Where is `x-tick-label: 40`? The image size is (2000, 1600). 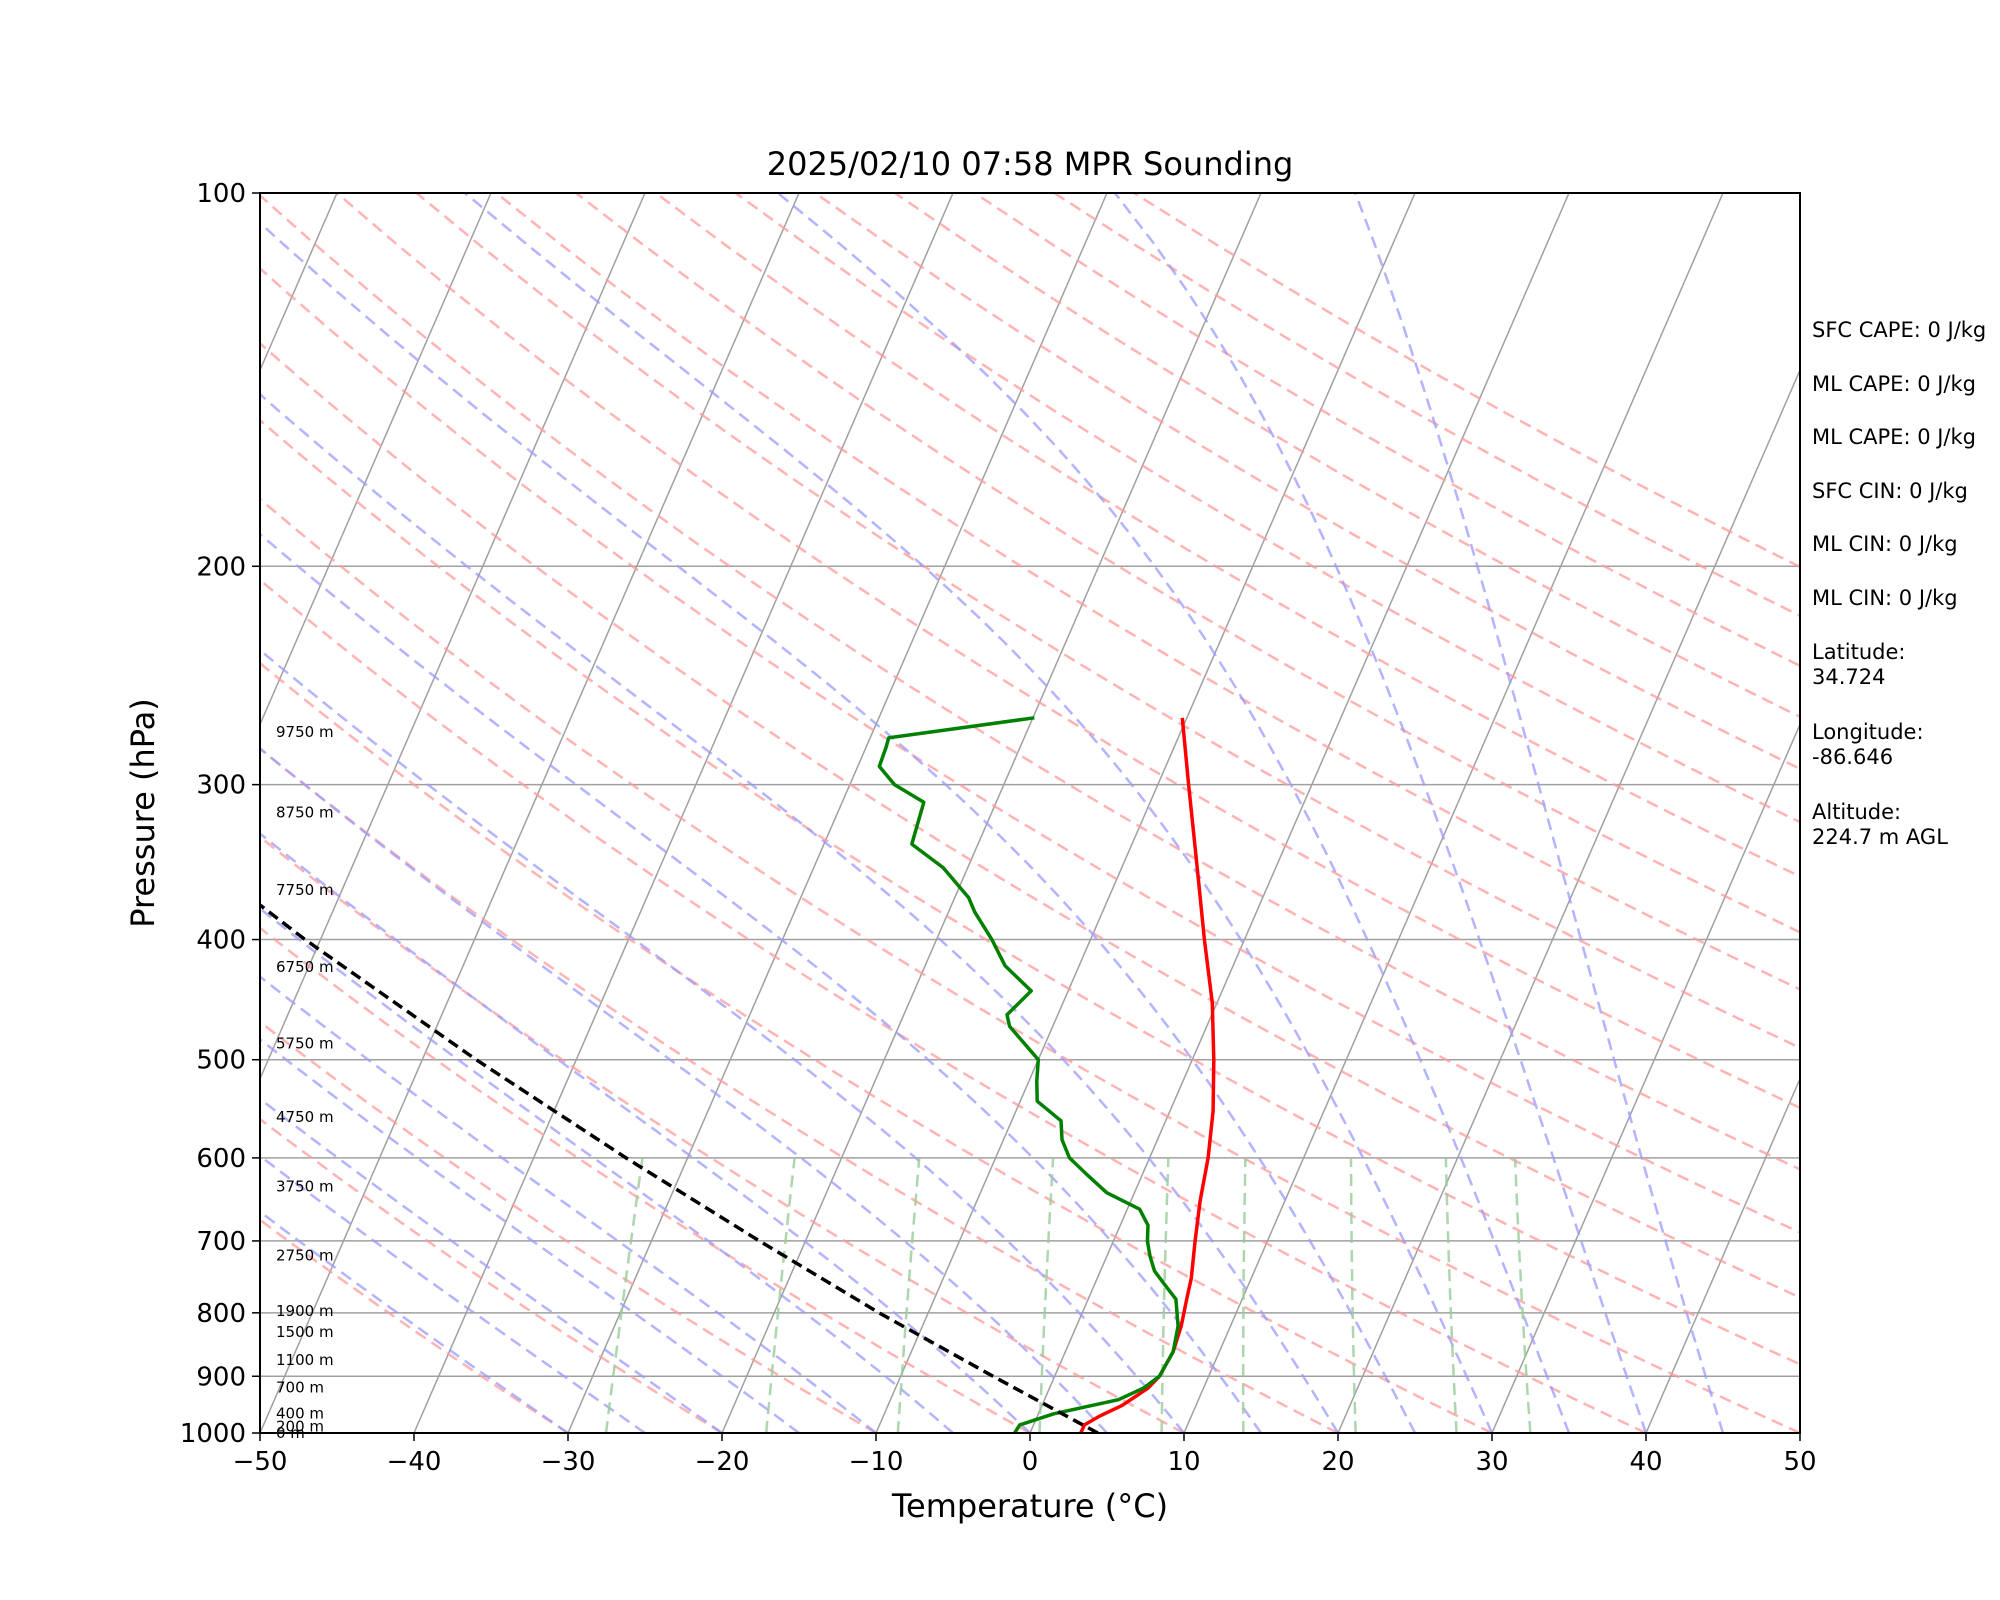
x-tick-label: 40 is located at coordinates (1645, 1462).